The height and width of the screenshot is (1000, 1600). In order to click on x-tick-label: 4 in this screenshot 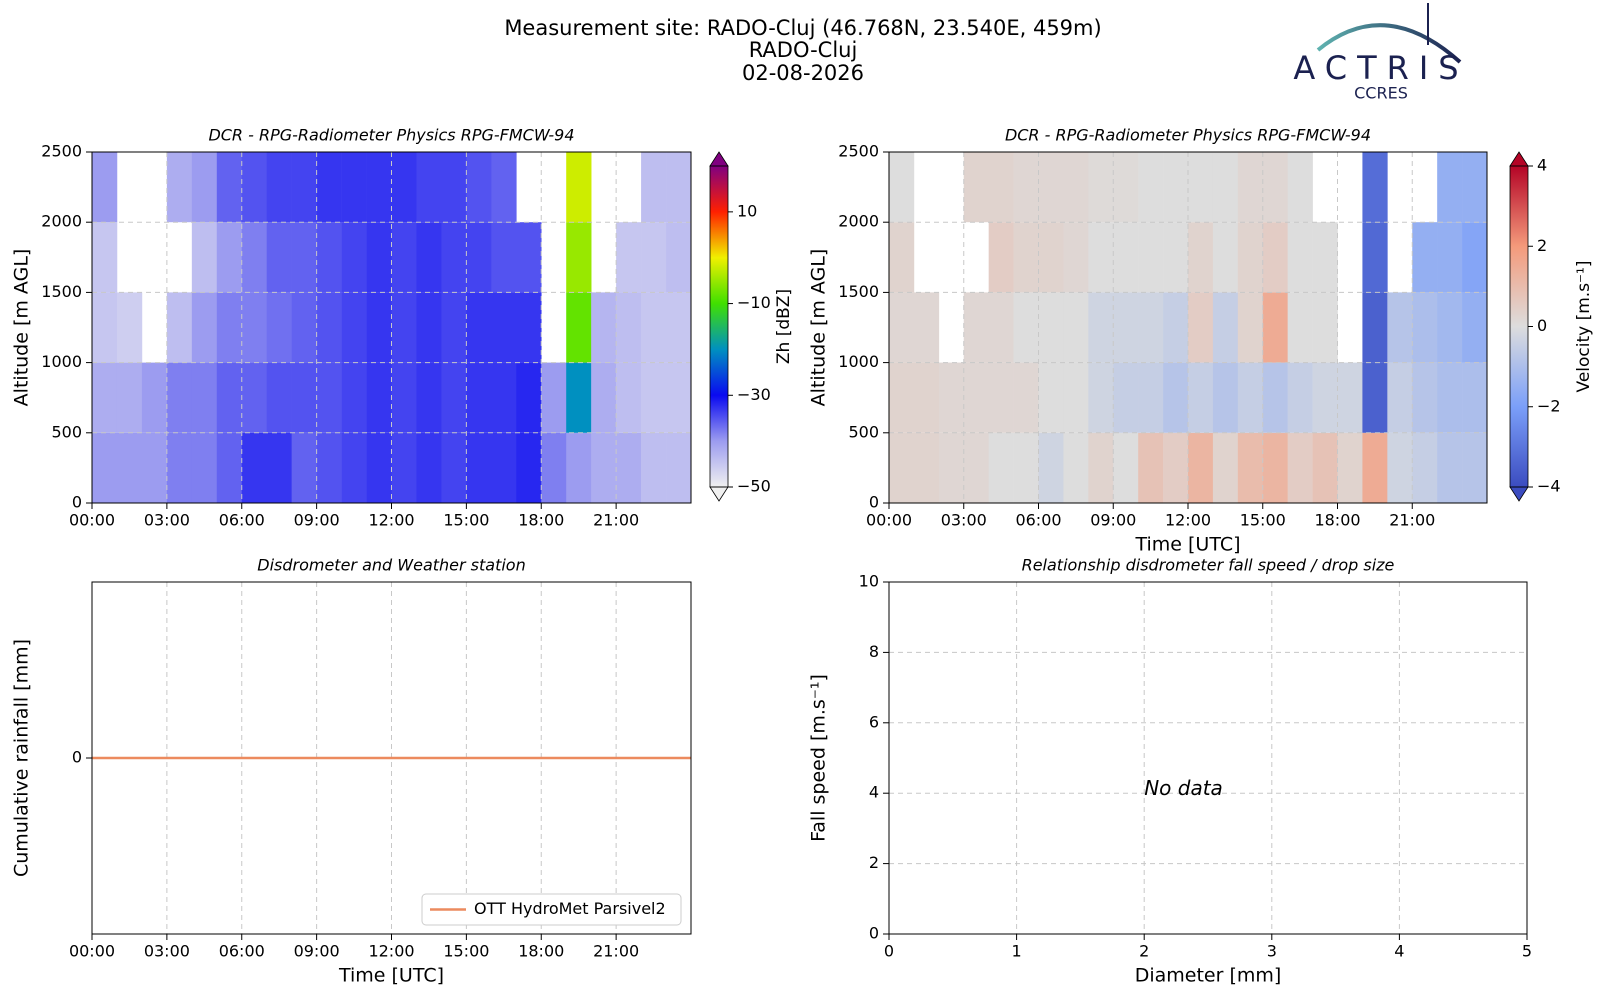, I will do `click(1399, 951)`.